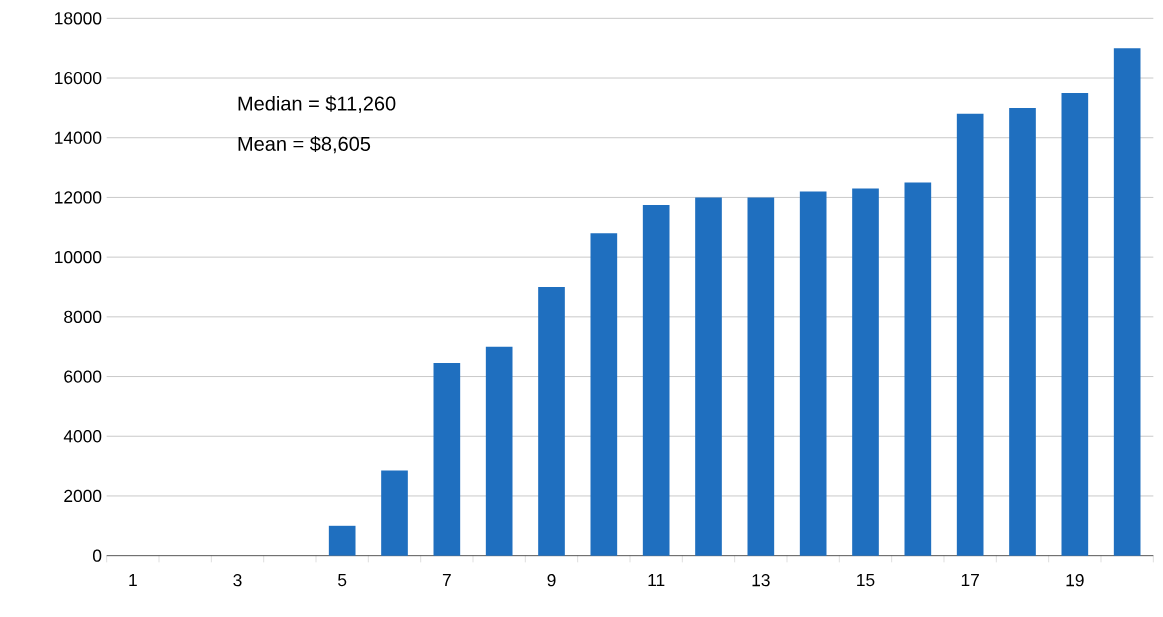 The image size is (1163, 617). I want to click on x-tick-label: 9, so click(551, 580).